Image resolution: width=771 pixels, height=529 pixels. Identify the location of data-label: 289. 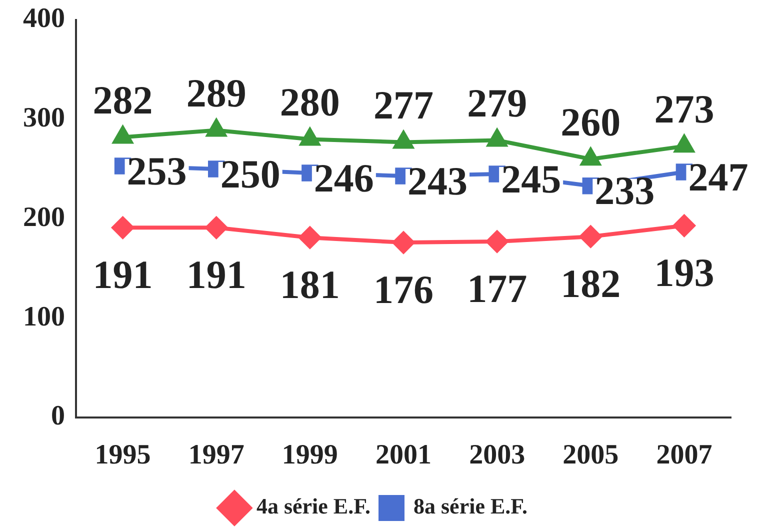
(216, 93).